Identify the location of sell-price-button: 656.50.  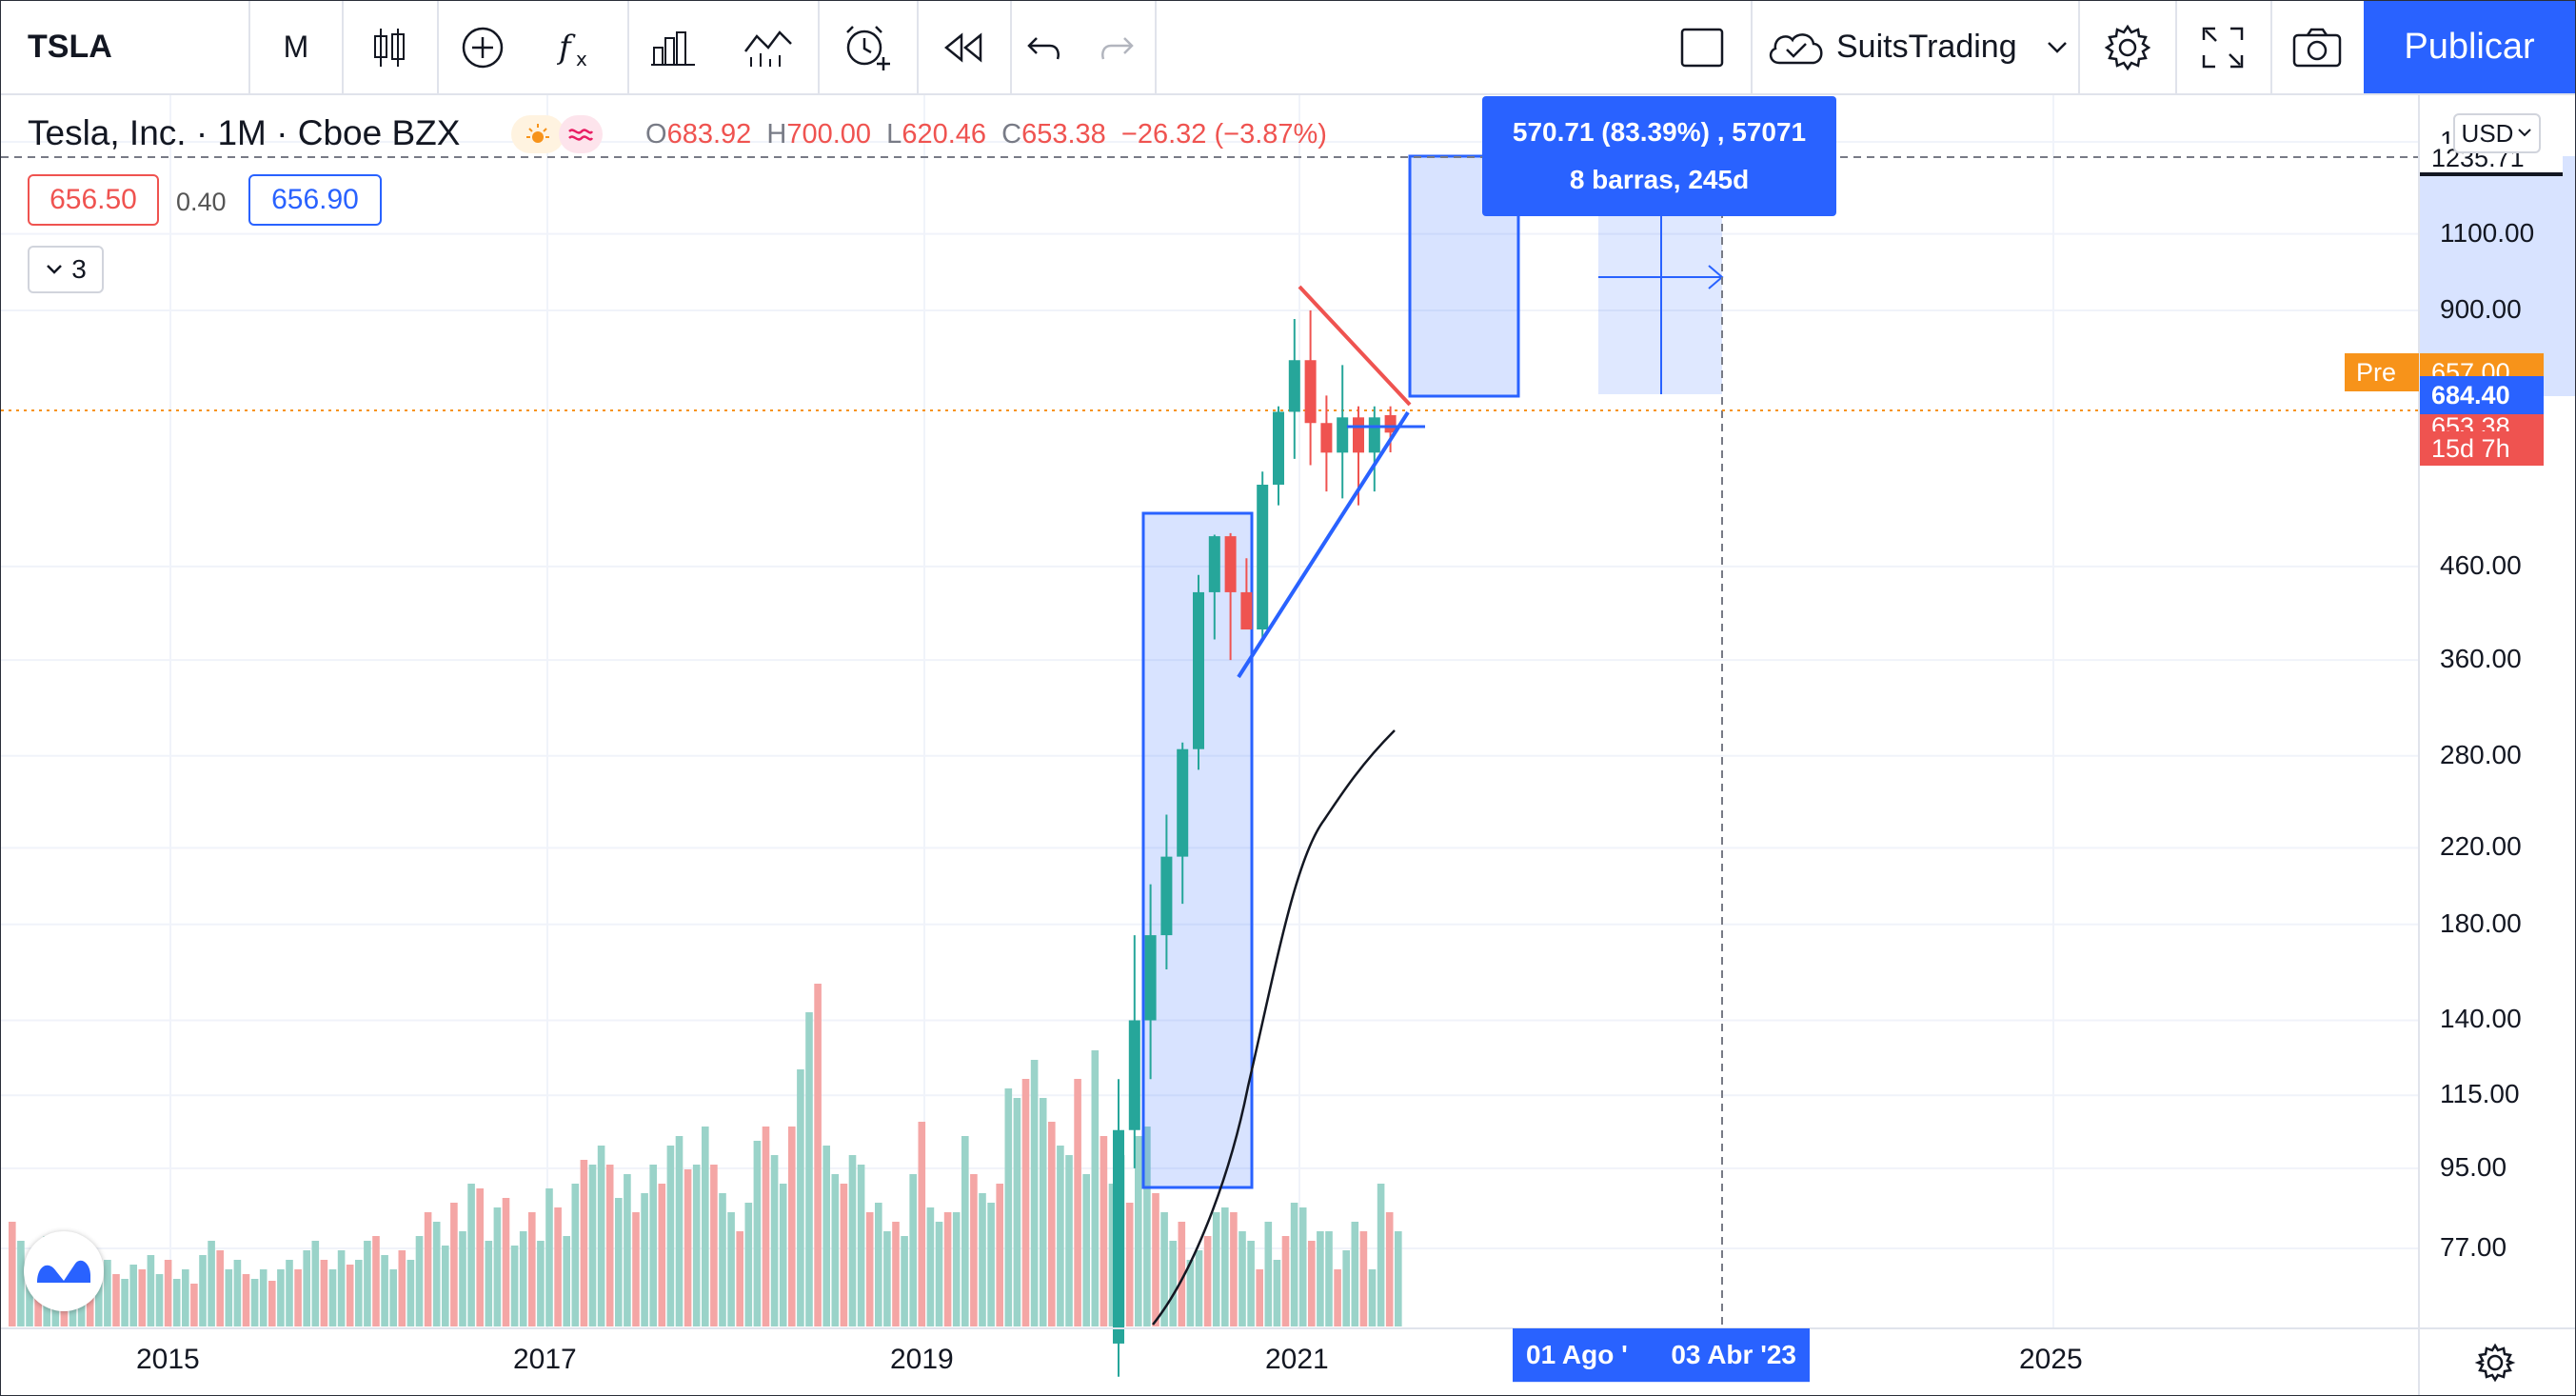
(93, 200).